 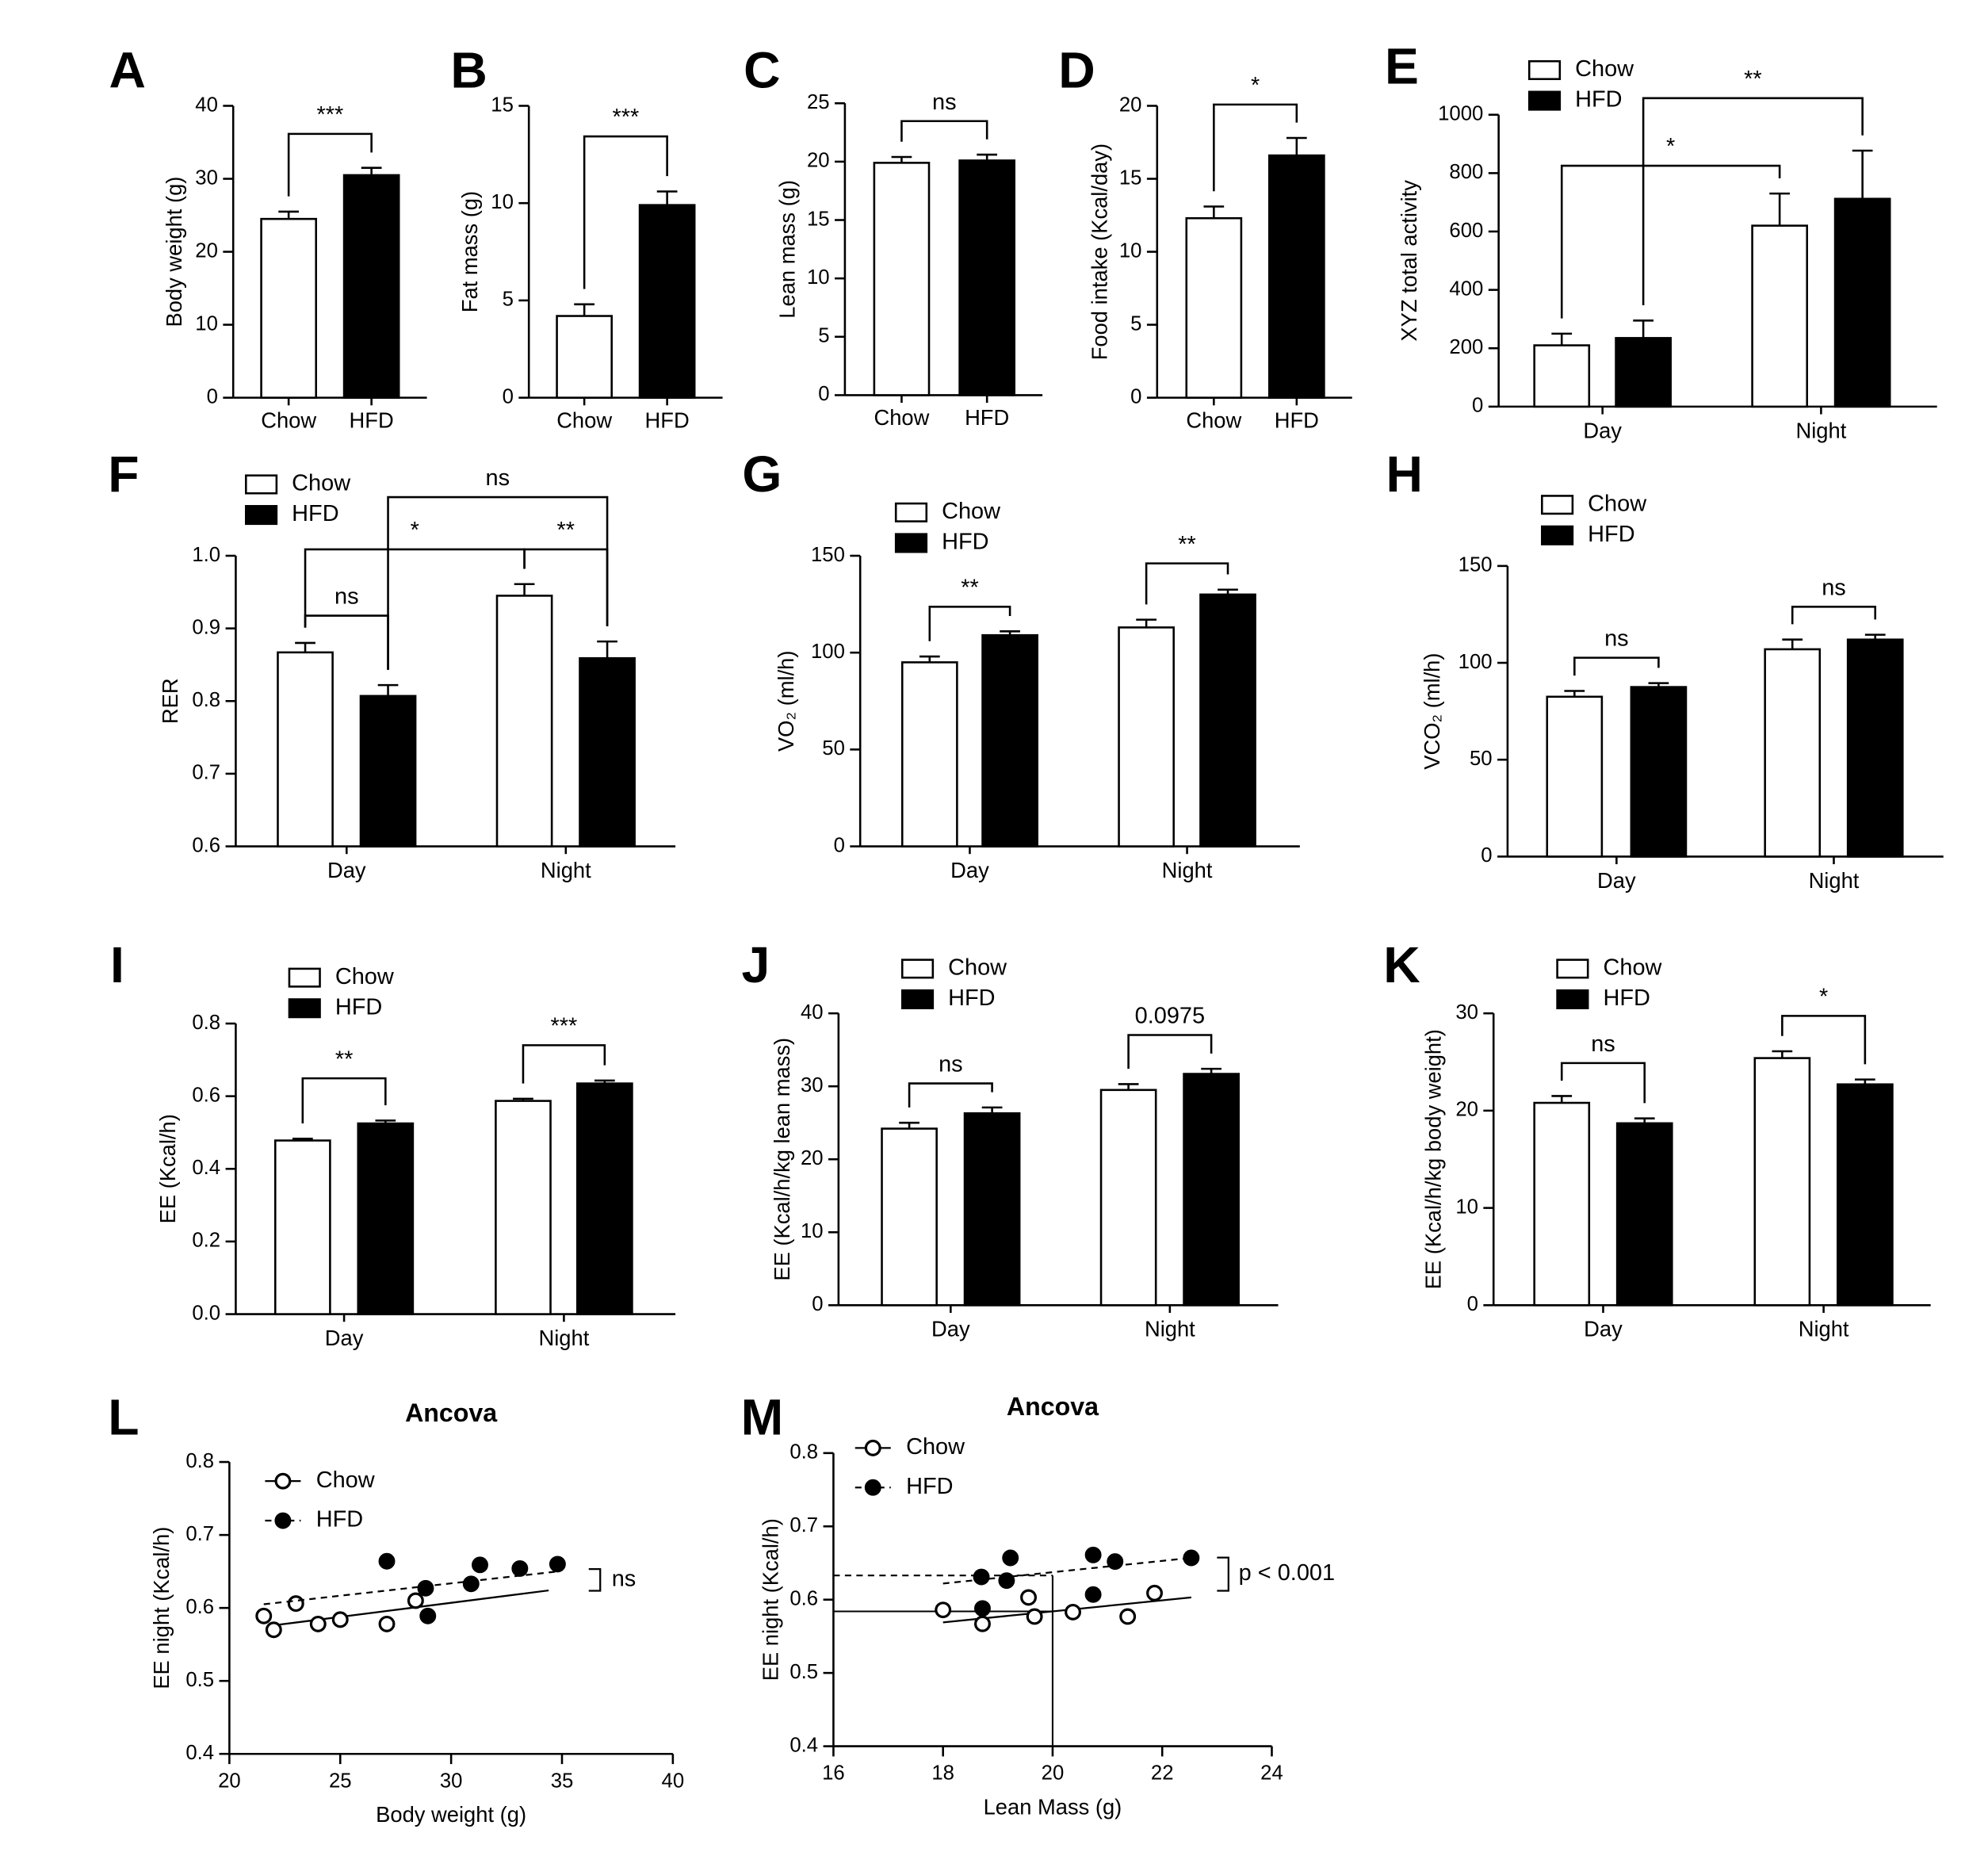 I want to click on panel-letter: C, so click(x=762, y=69).